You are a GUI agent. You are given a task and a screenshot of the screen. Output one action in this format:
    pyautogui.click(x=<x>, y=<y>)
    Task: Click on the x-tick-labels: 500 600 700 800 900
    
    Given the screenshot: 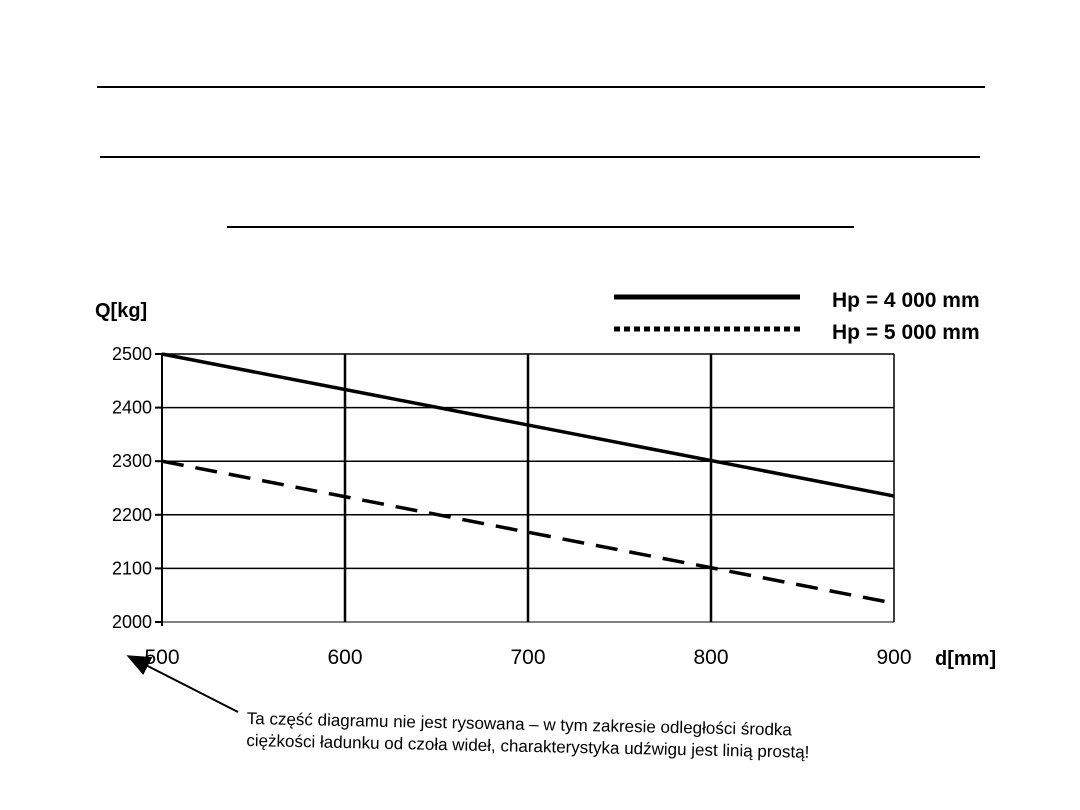 What is the action you would take?
    pyautogui.click(x=527, y=657)
    